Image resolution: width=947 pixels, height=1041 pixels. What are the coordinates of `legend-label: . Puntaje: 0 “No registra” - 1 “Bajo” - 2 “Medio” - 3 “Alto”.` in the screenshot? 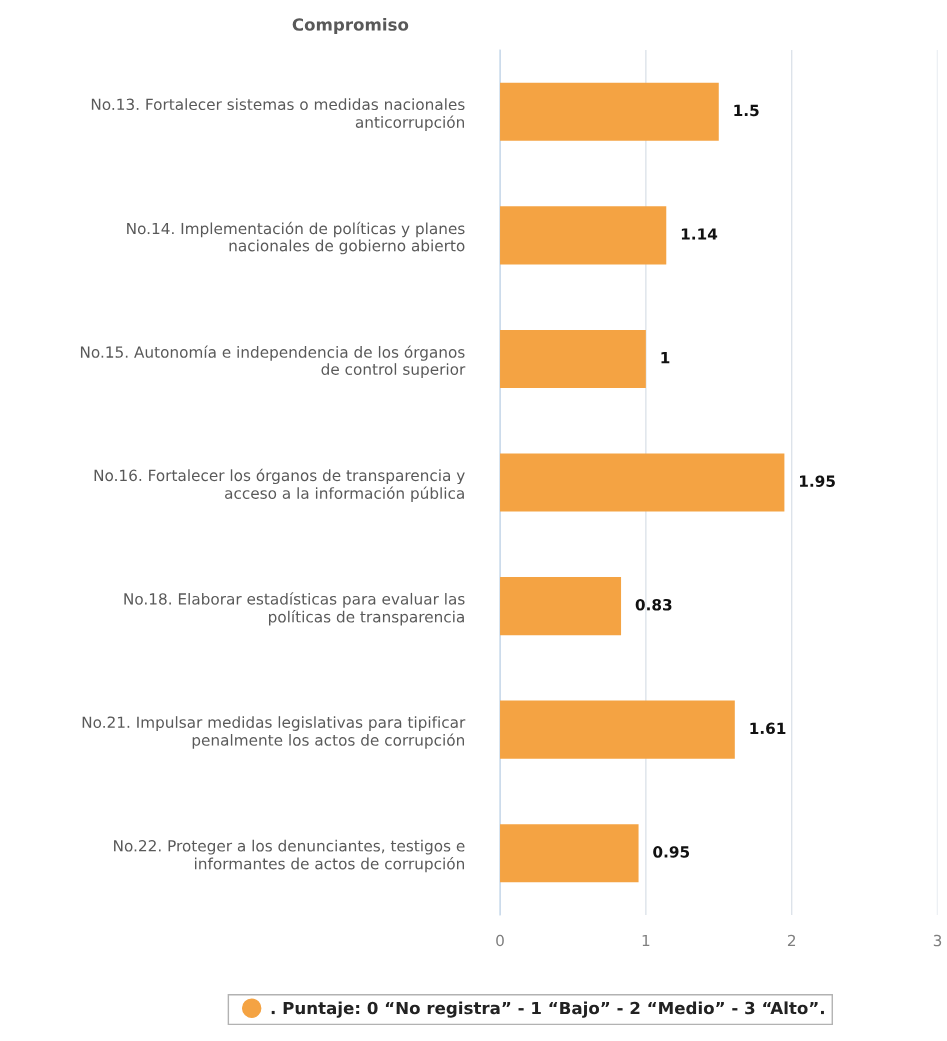 It's located at (547, 1009).